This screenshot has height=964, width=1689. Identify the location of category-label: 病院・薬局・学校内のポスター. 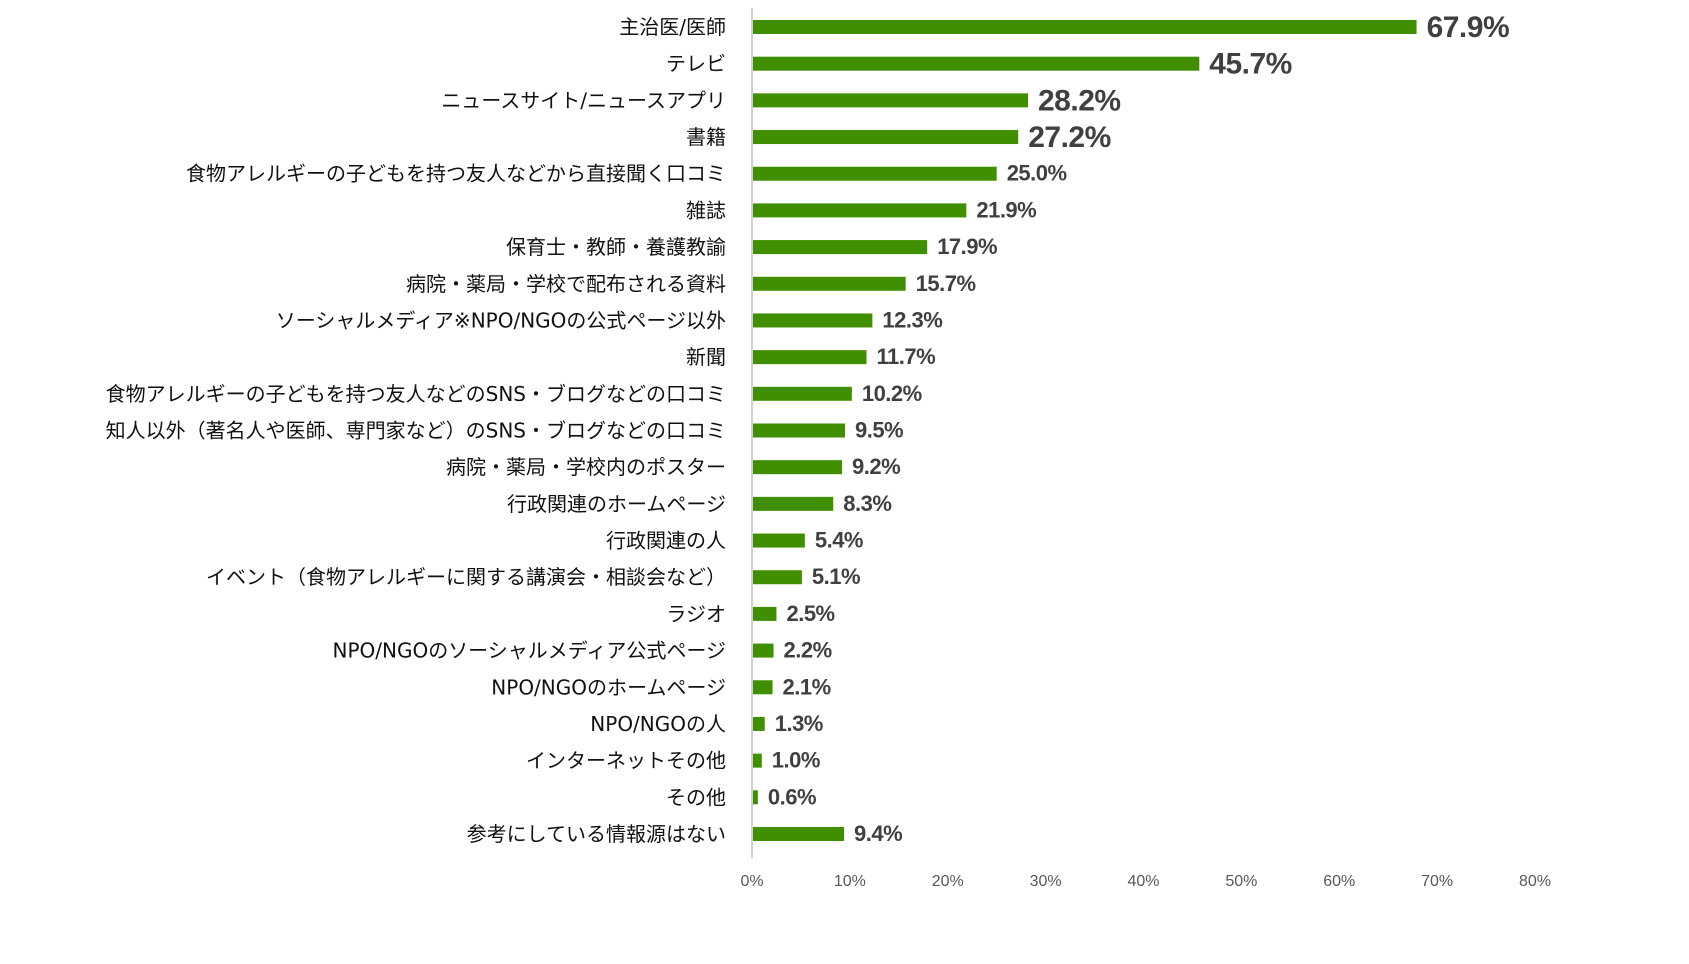
(586, 467).